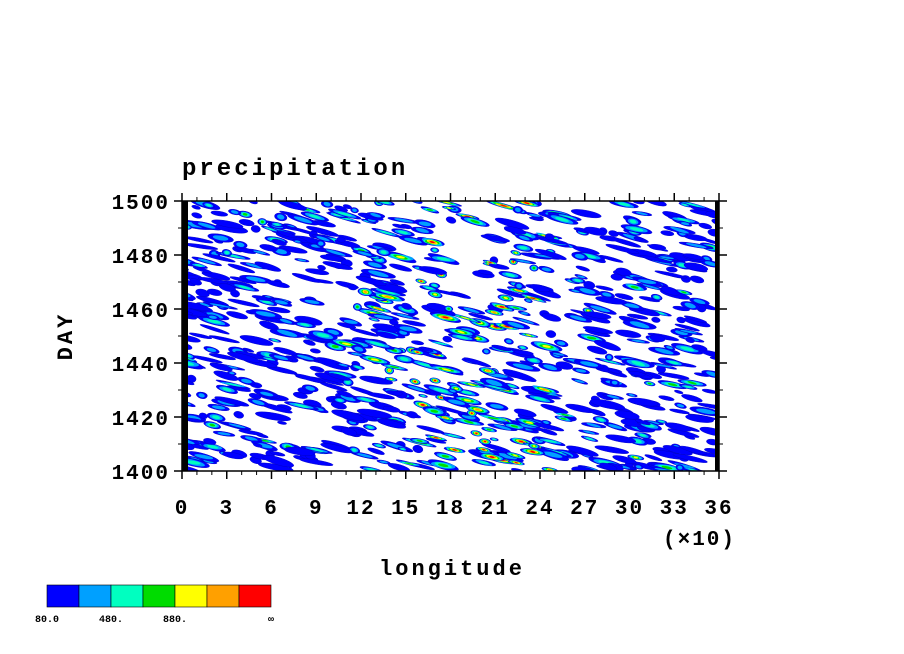  Describe the element at coordinates (271, 620) in the screenshot. I see `colorbar-label: ∞` at that location.